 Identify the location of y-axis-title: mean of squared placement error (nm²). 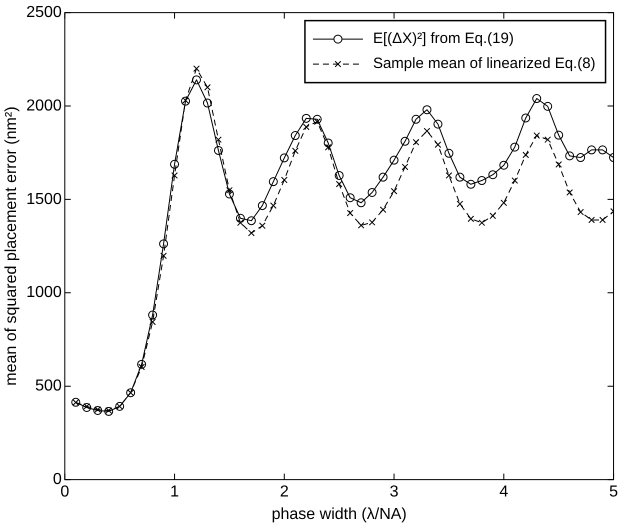
(11, 246).